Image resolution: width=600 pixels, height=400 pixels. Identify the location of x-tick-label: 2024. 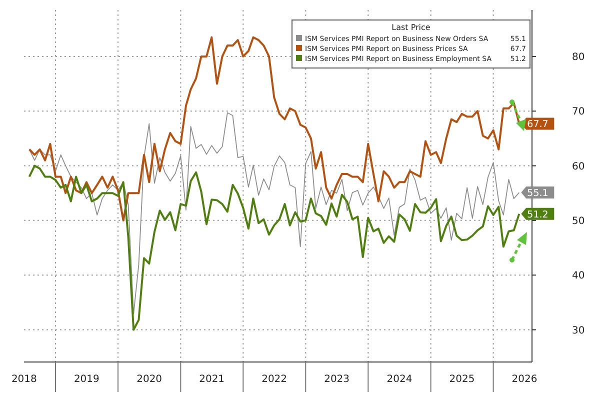
(399, 379).